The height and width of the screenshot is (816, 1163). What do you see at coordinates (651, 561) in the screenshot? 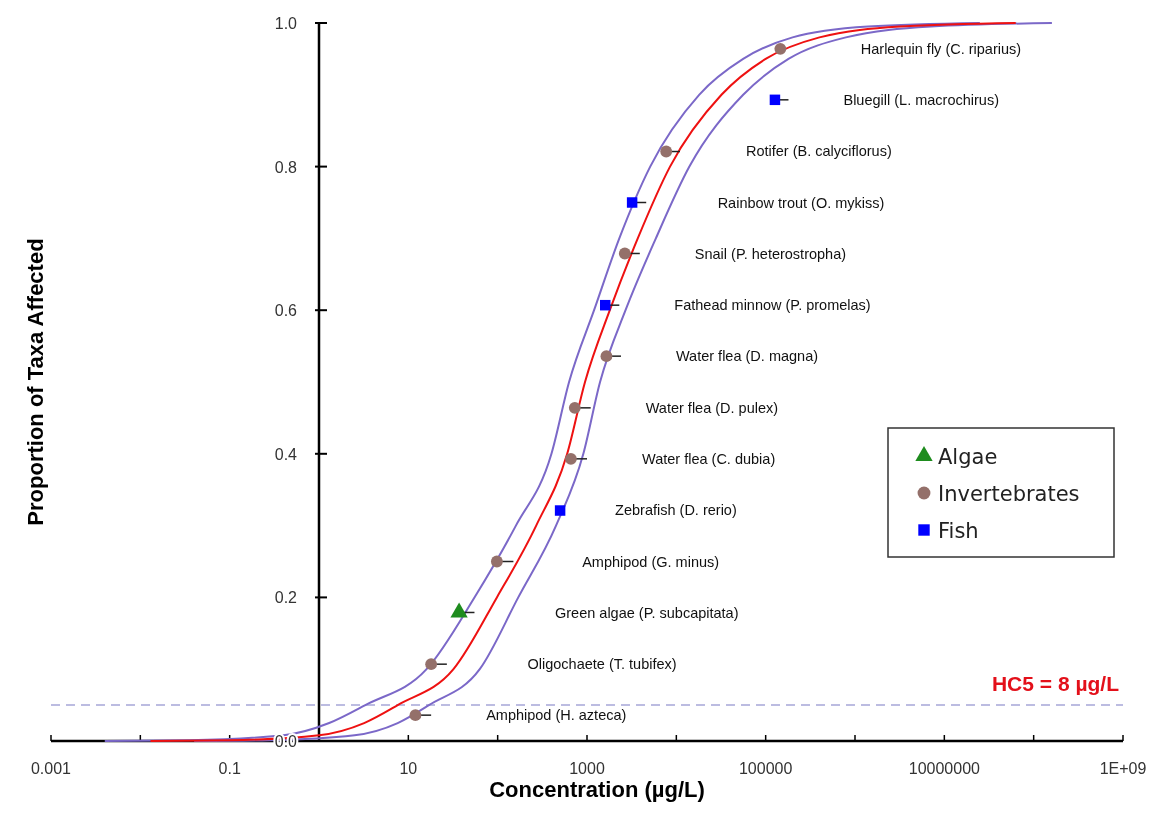
I see `annotation: Amphipod (G. minus)` at bounding box center [651, 561].